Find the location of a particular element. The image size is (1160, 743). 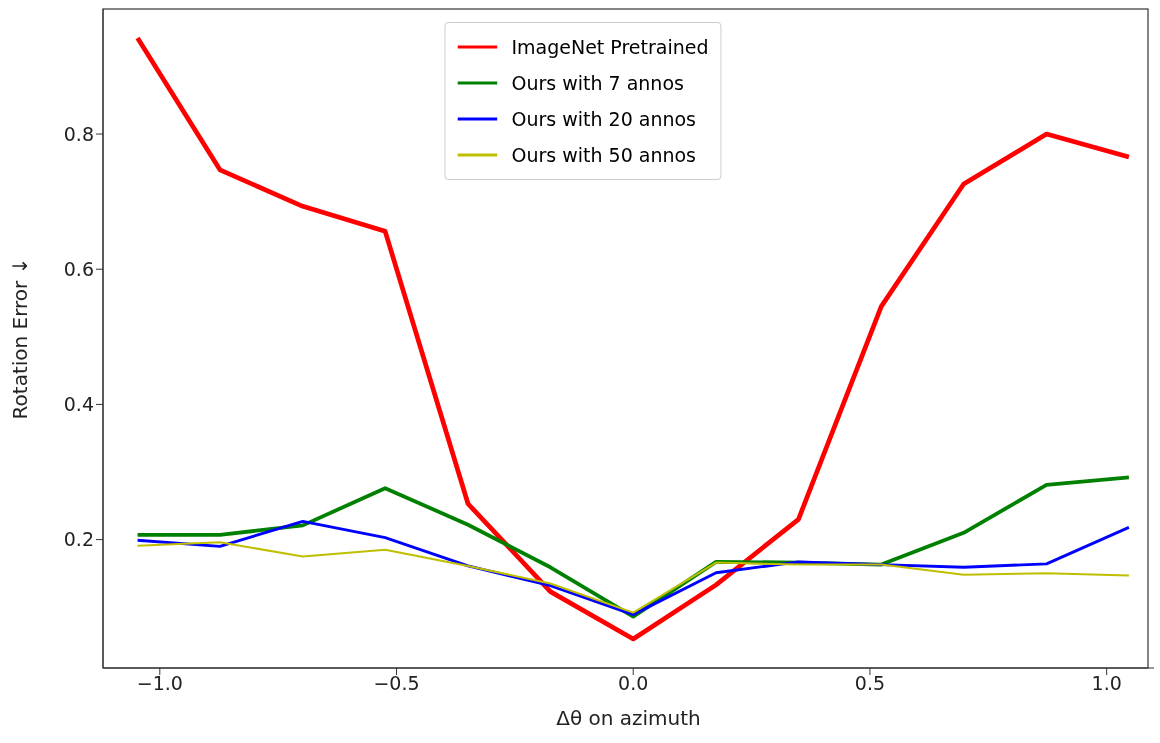

x-tick-label: 0.0 is located at coordinates (633, 683).